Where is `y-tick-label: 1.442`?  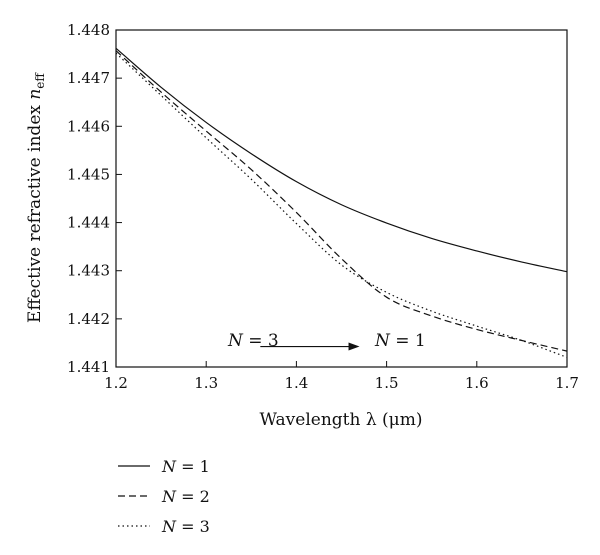
y-tick-label: 1.442 is located at coordinates (88, 319).